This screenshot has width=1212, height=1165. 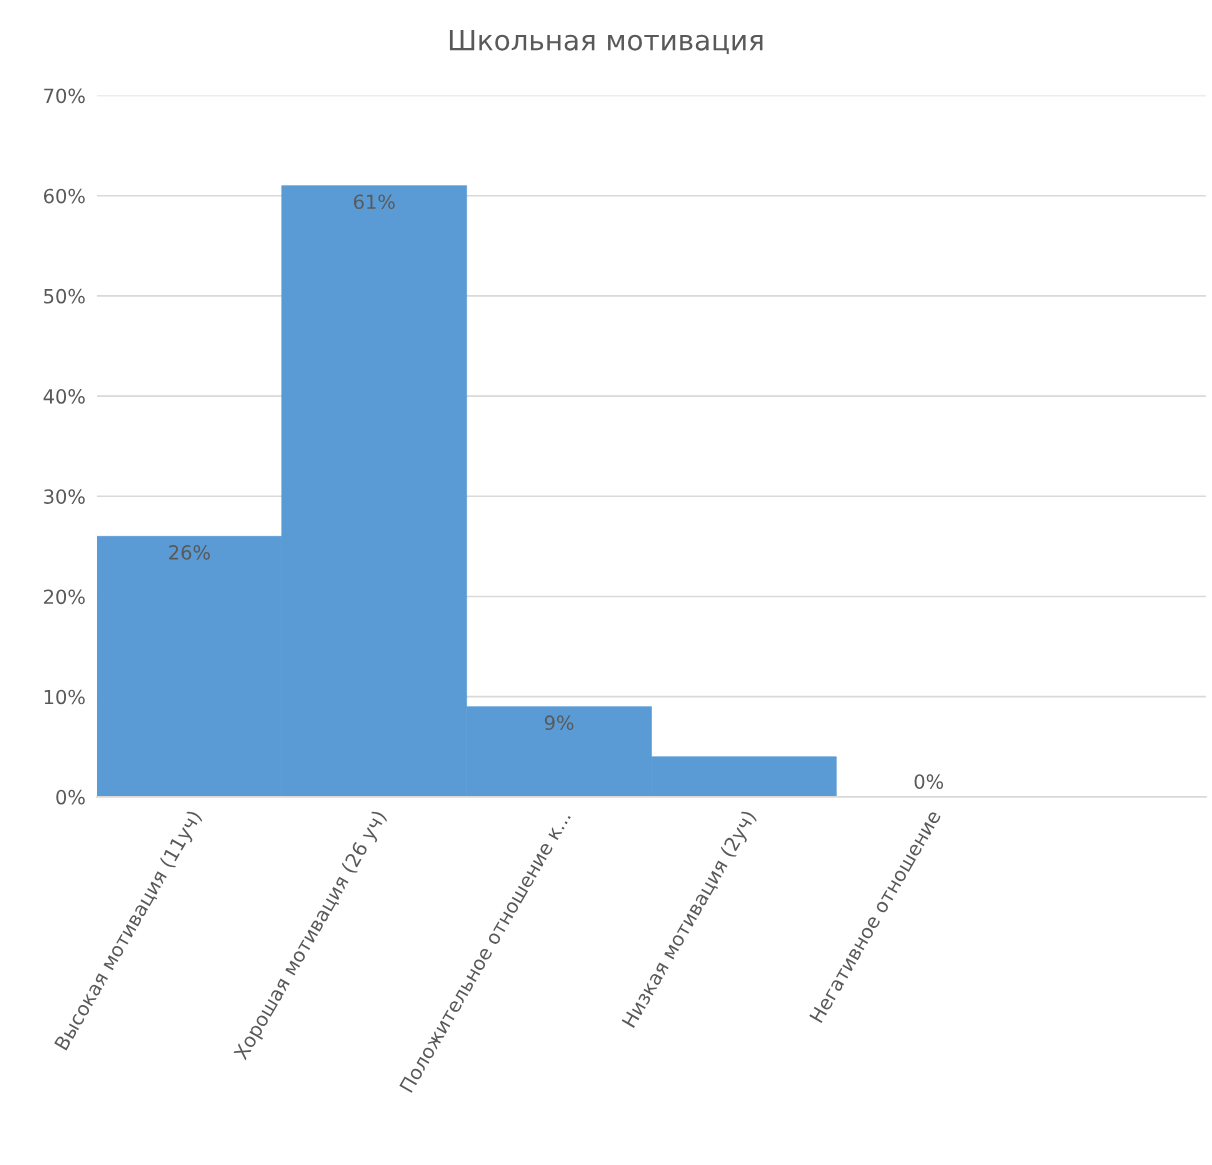 What do you see at coordinates (64, 697) in the screenshot?
I see `y-tick-label: 10%` at bounding box center [64, 697].